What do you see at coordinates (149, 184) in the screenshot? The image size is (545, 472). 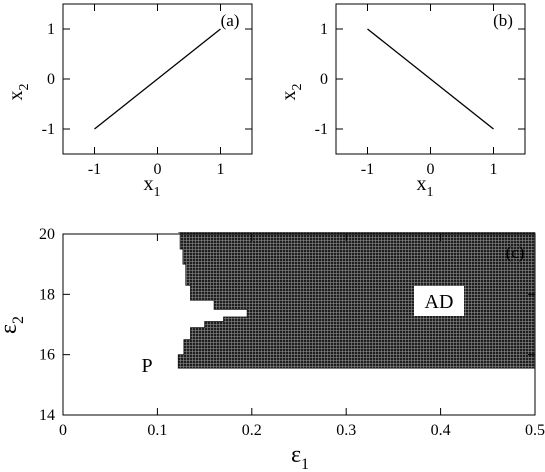 I see `panel-a-xlabel-main: x` at bounding box center [149, 184].